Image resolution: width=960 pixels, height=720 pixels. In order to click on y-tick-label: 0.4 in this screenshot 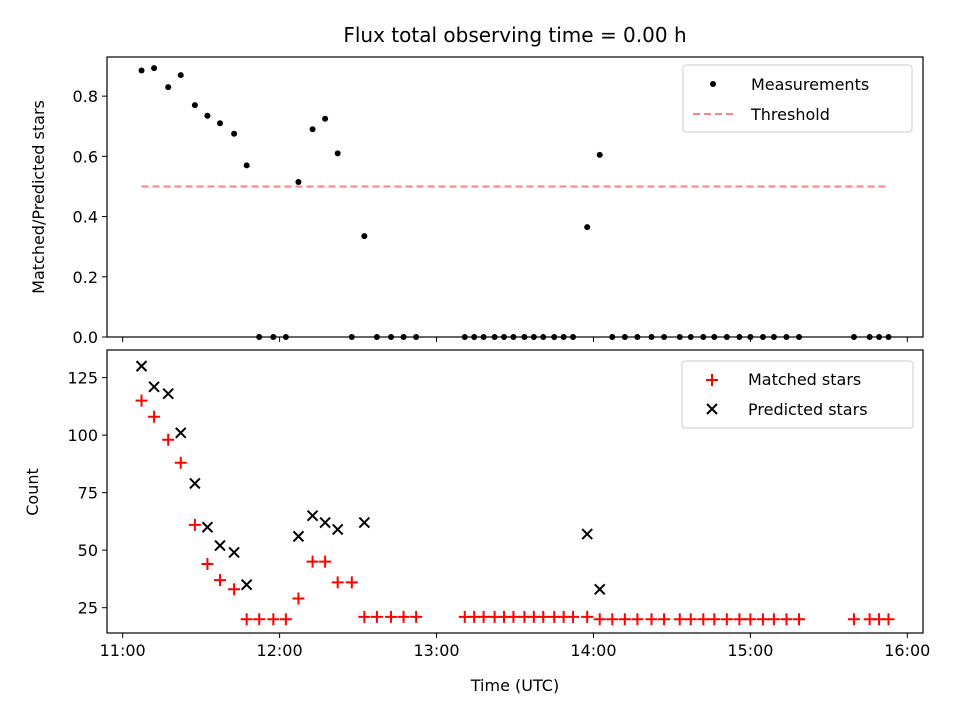, I will do `click(85, 217)`.